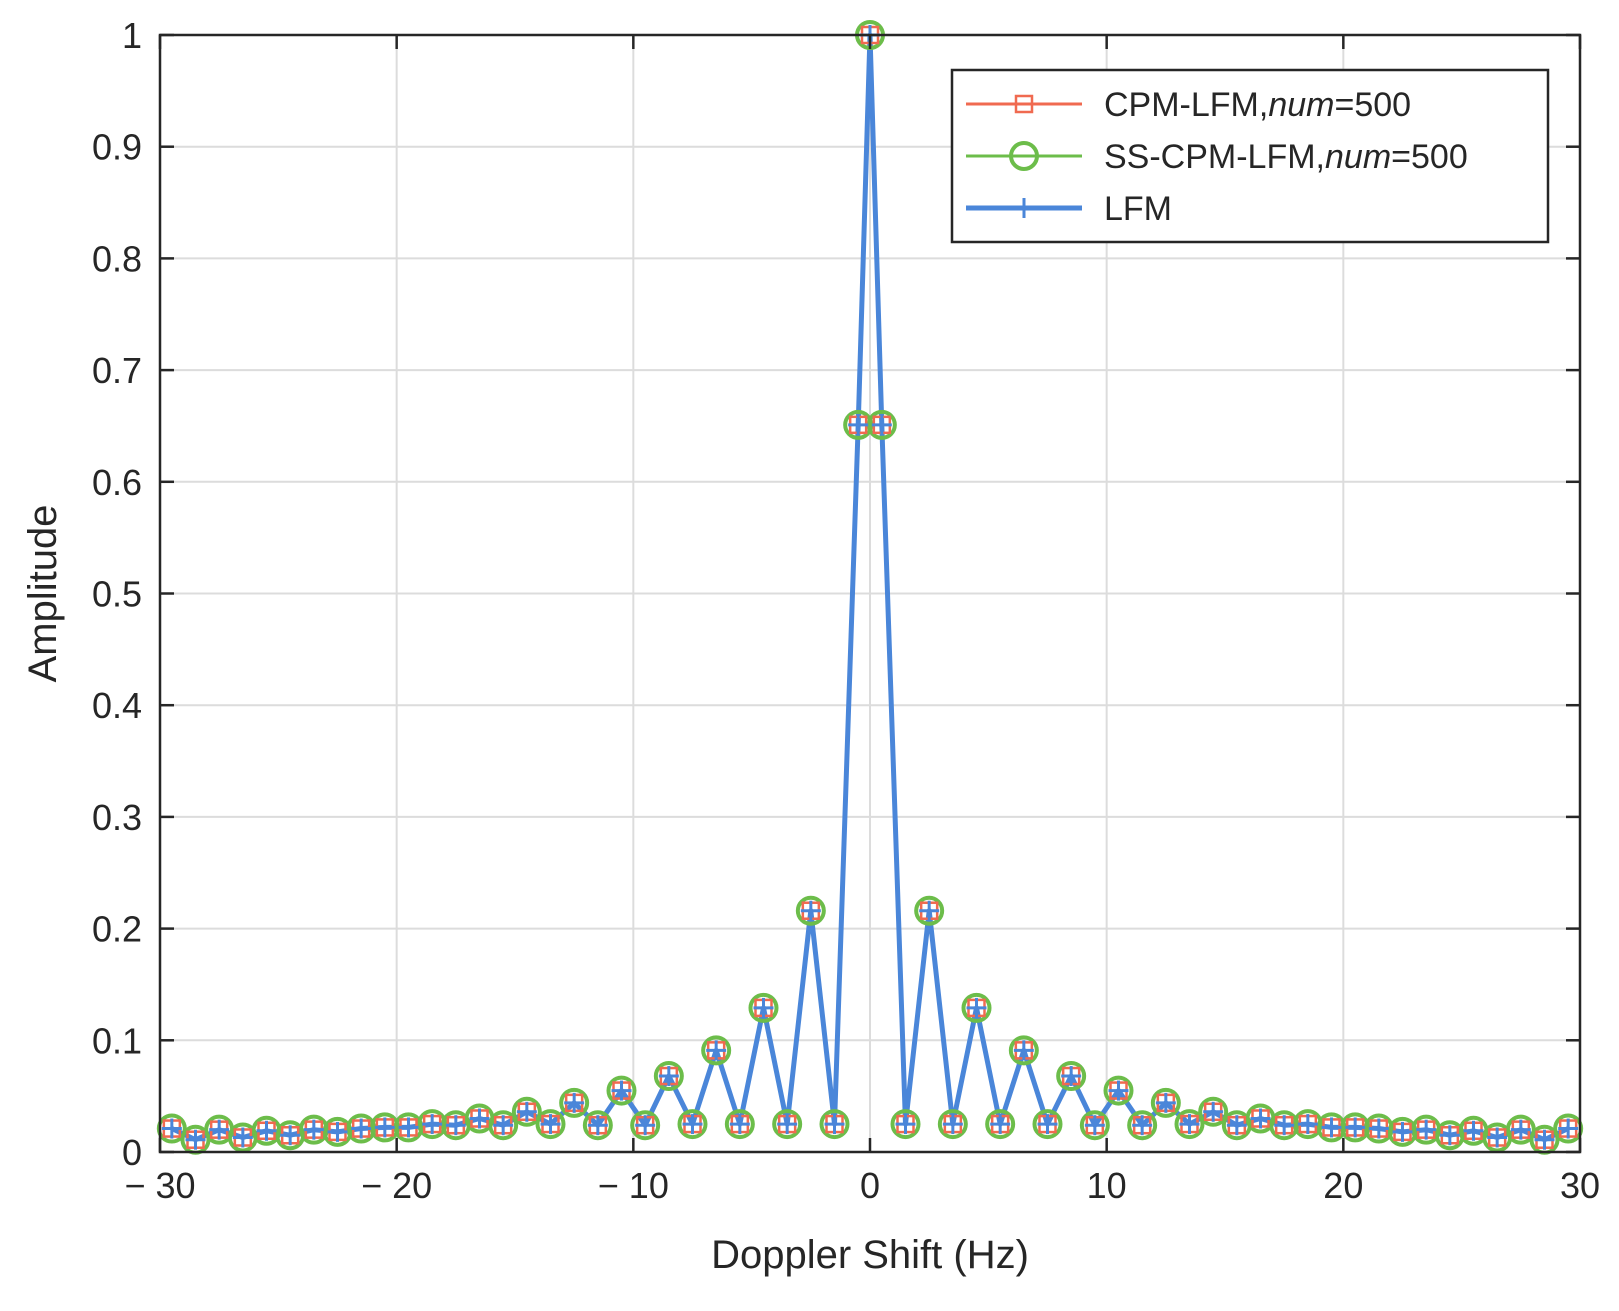  What do you see at coordinates (1069, 209) in the screenshot?
I see `legend-item: LFM` at bounding box center [1069, 209].